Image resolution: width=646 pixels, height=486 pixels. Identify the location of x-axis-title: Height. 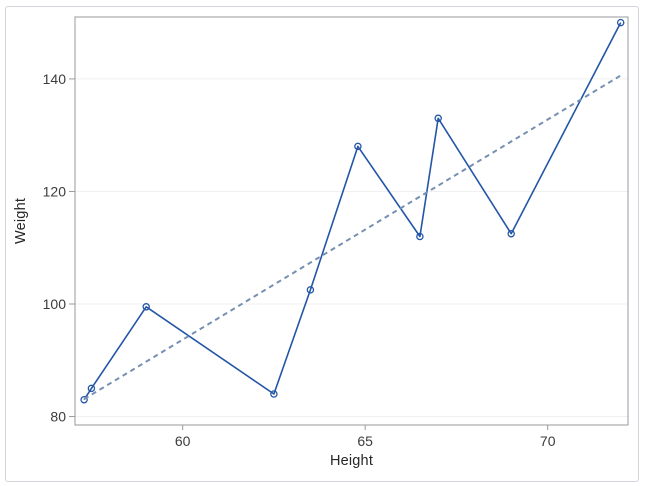
(351, 461).